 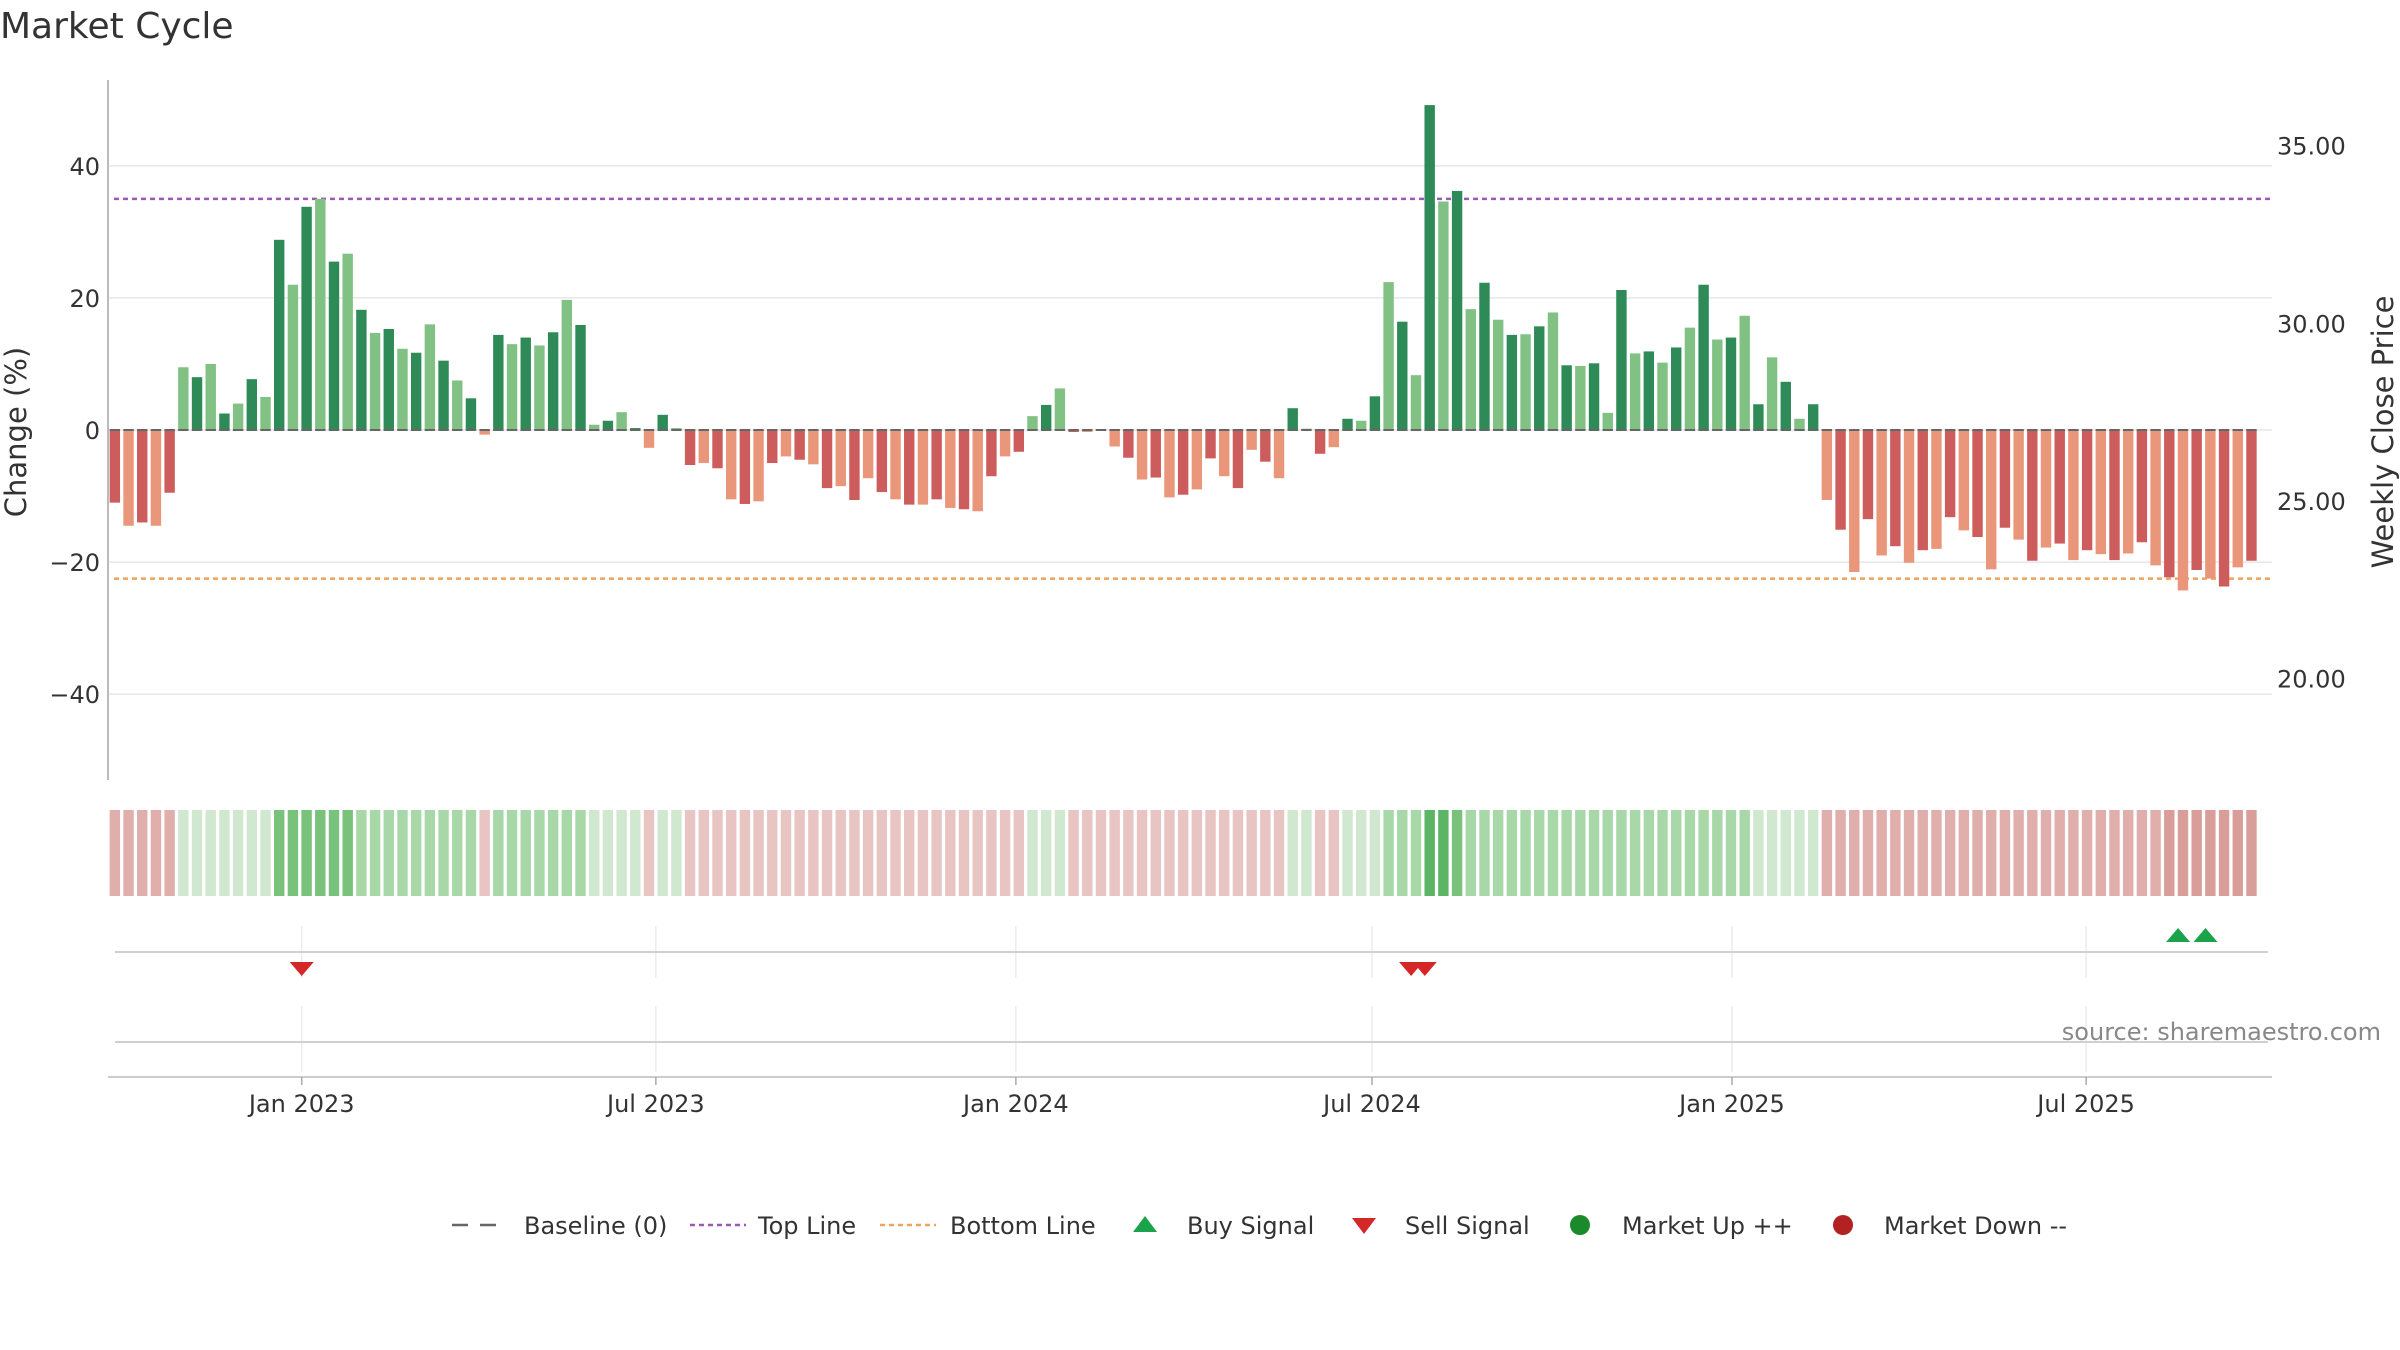 What do you see at coordinates (1015, 1104) in the screenshot?
I see `x-tick-label: Jan 2024` at bounding box center [1015, 1104].